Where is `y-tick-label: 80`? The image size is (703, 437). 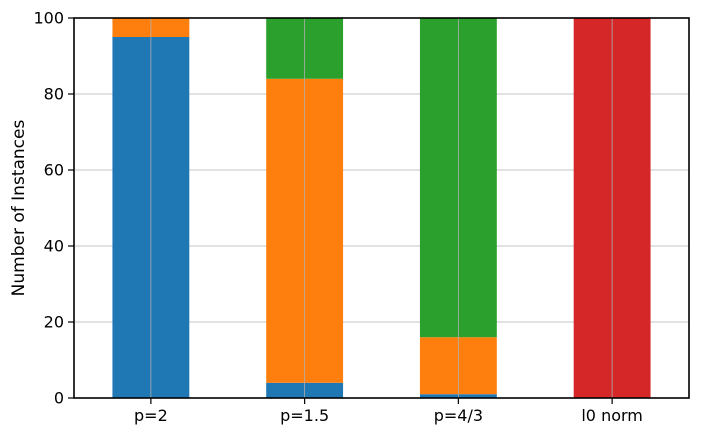 y-tick-label: 80 is located at coordinates (54, 94).